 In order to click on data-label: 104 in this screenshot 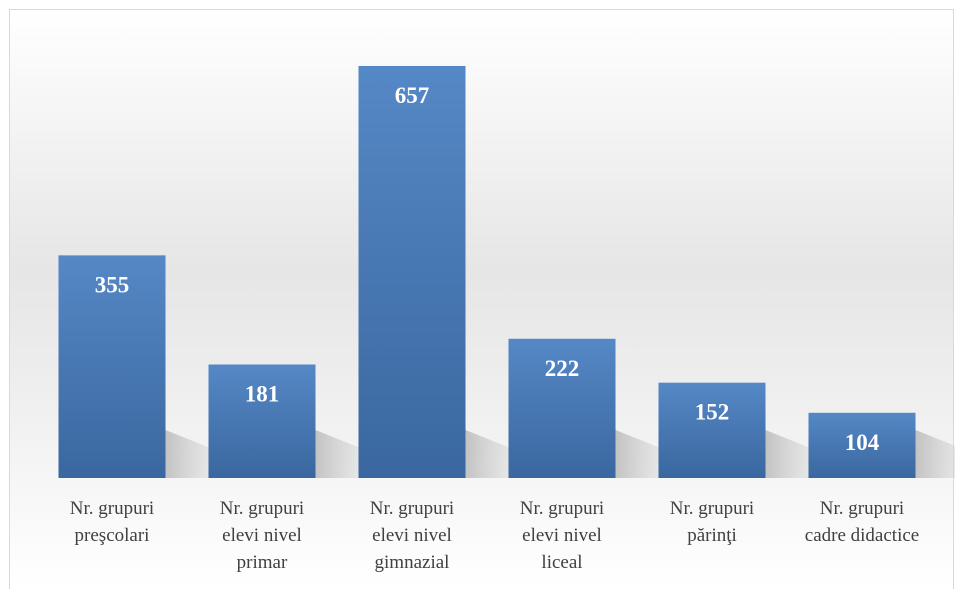, I will do `click(862, 442)`.